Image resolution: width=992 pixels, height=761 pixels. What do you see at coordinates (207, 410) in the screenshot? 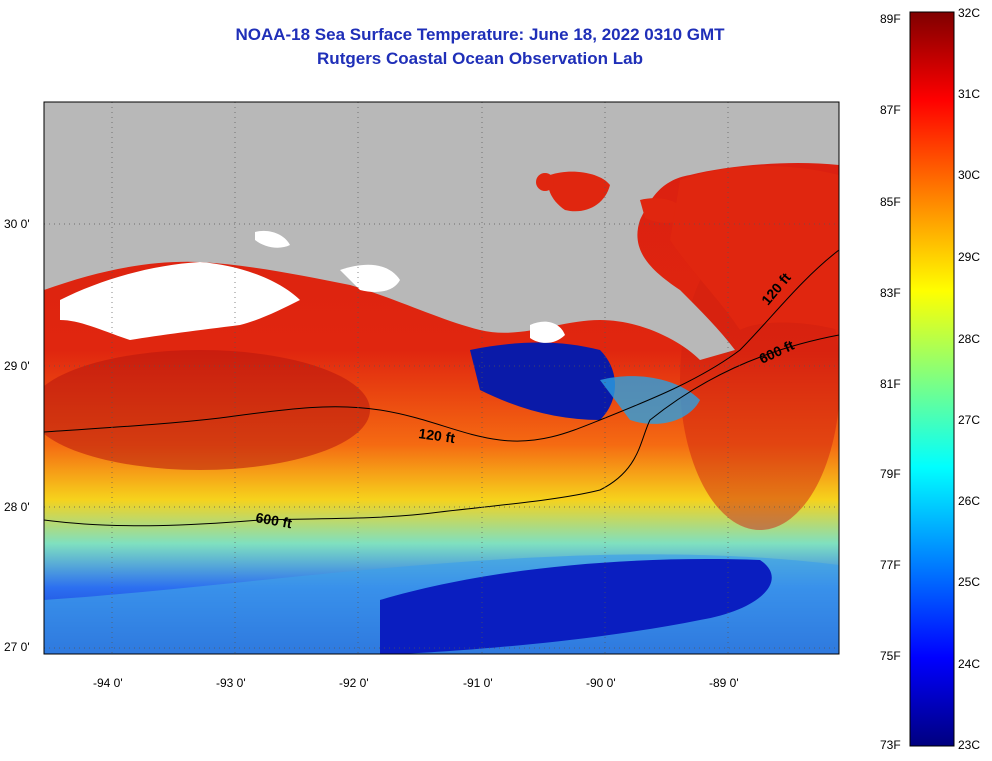
I see `warm-core` at bounding box center [207, 410].